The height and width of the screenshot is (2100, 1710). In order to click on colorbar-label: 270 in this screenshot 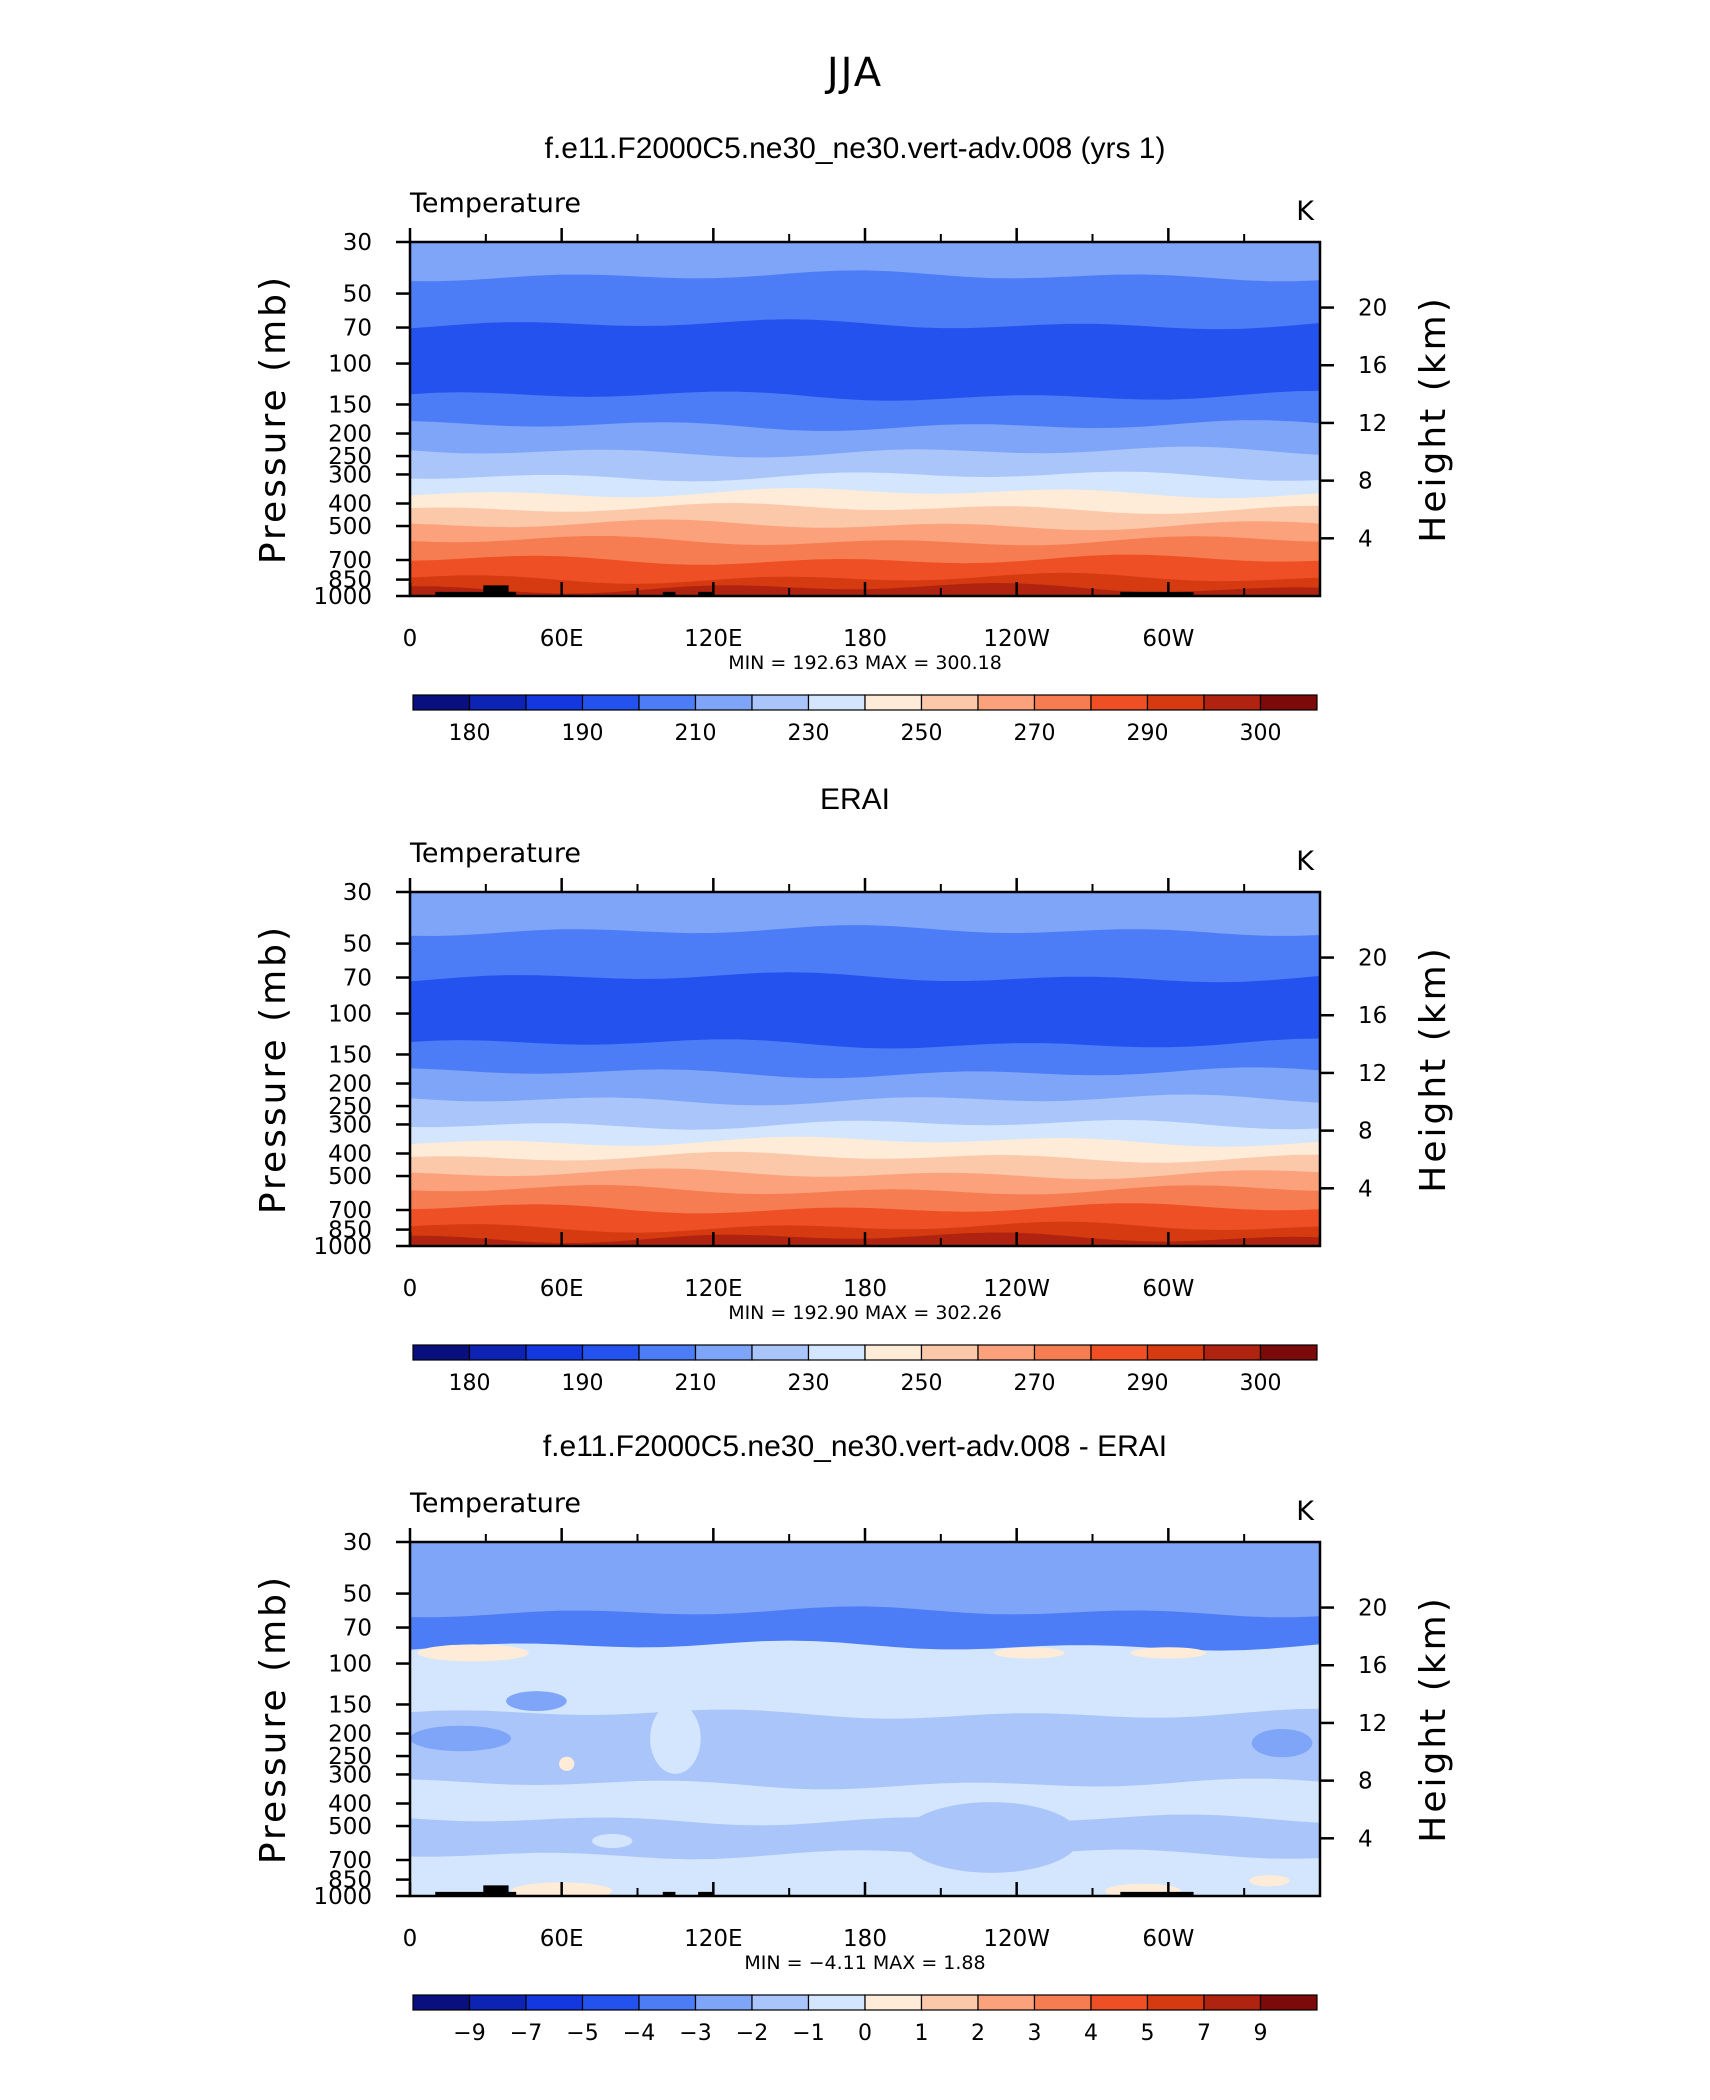, I will do `click(1035, 1383)`.